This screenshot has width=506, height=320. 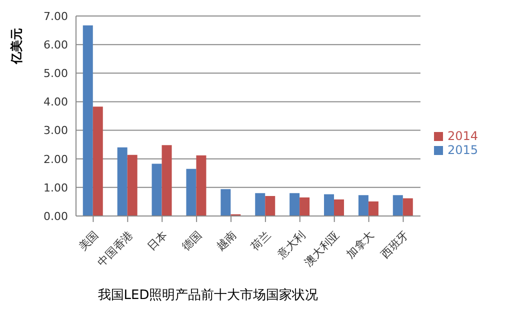 I want to click on y-tick-label: 4.00, so click(x=56, y=102).